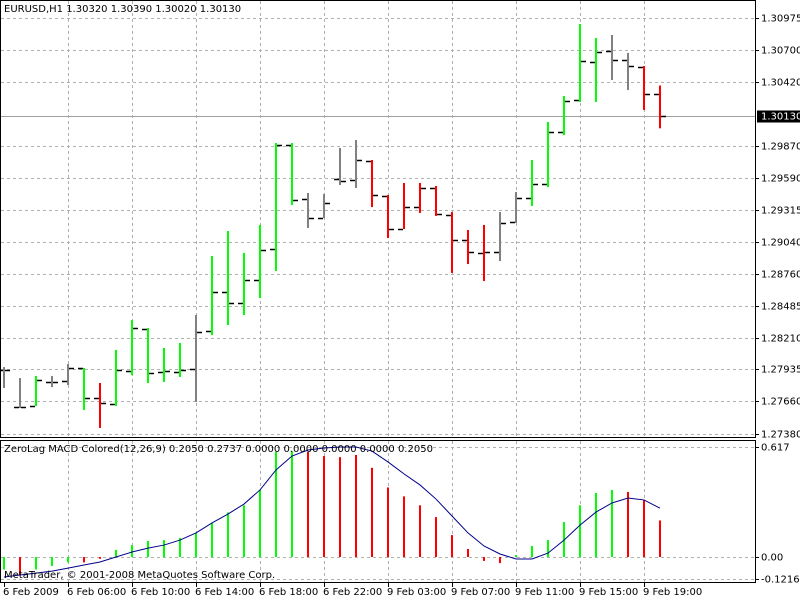  What do you see at coordinates (780, 307) in the screenshot?
I see `y-tick-label: 1.28485` at bounding box center [780, 307].